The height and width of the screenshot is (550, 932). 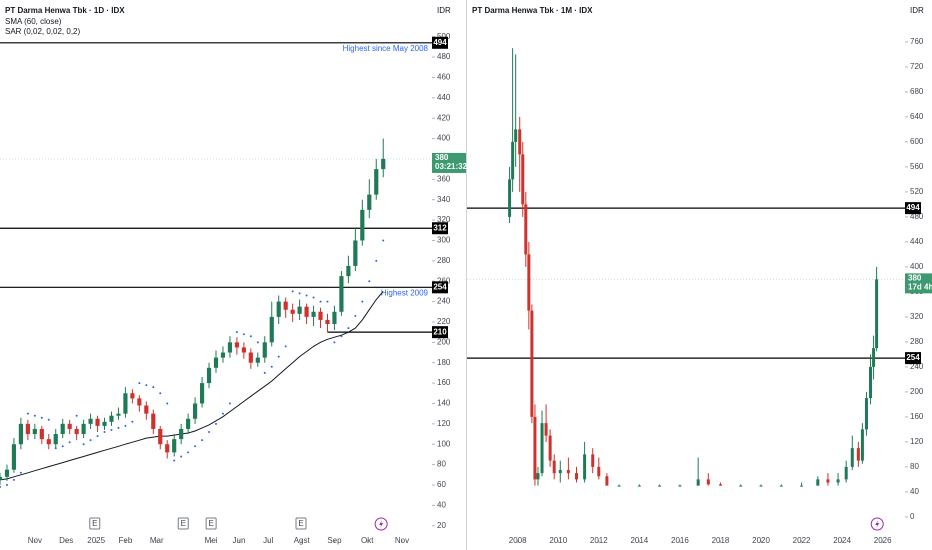 I want to click on y-tick-label: 200, so click(x=917, y=391).